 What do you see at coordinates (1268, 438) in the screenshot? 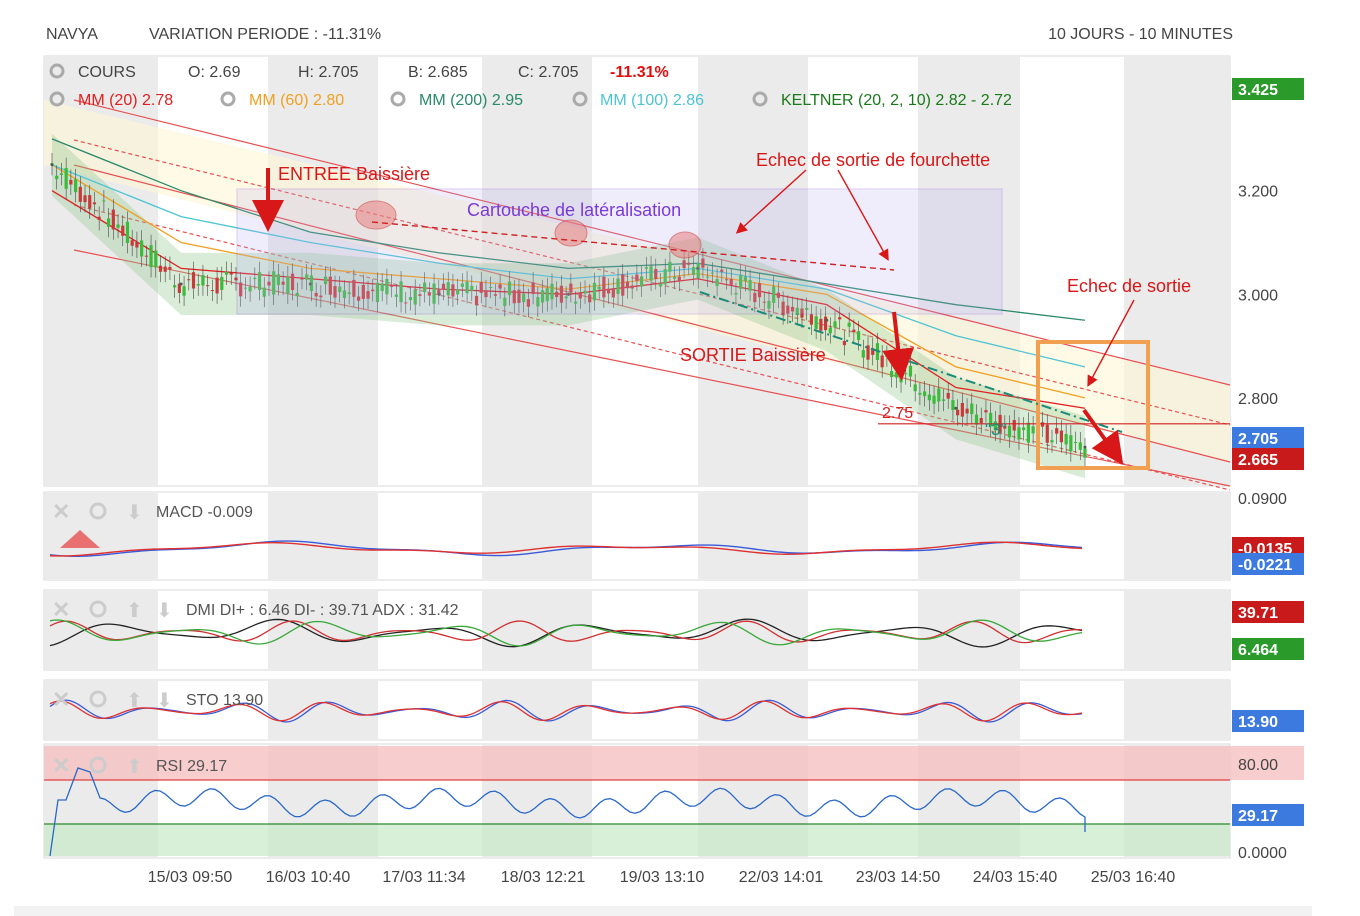
I see `badge-last-bg` at bounding box center [1268, 438].